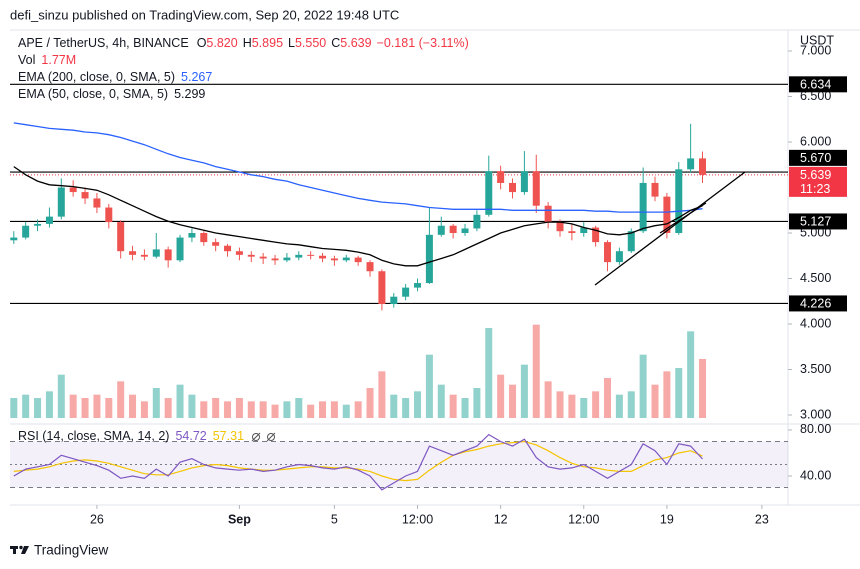 The height and width of the screenshot is (569, 860). Describe the element at coordinates (310, 43) in the screenshot. I see `ohlc-value: 5.550` at that location.